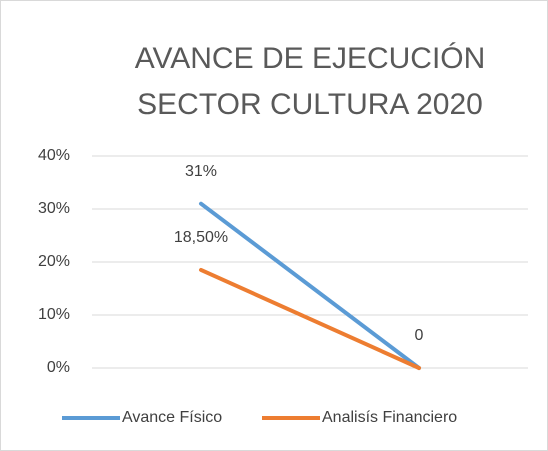 The width and height of the screenshot is (548, 451). Describe the element at coordinates (310, 318) in the screenshot. I see `line-series` at that location.